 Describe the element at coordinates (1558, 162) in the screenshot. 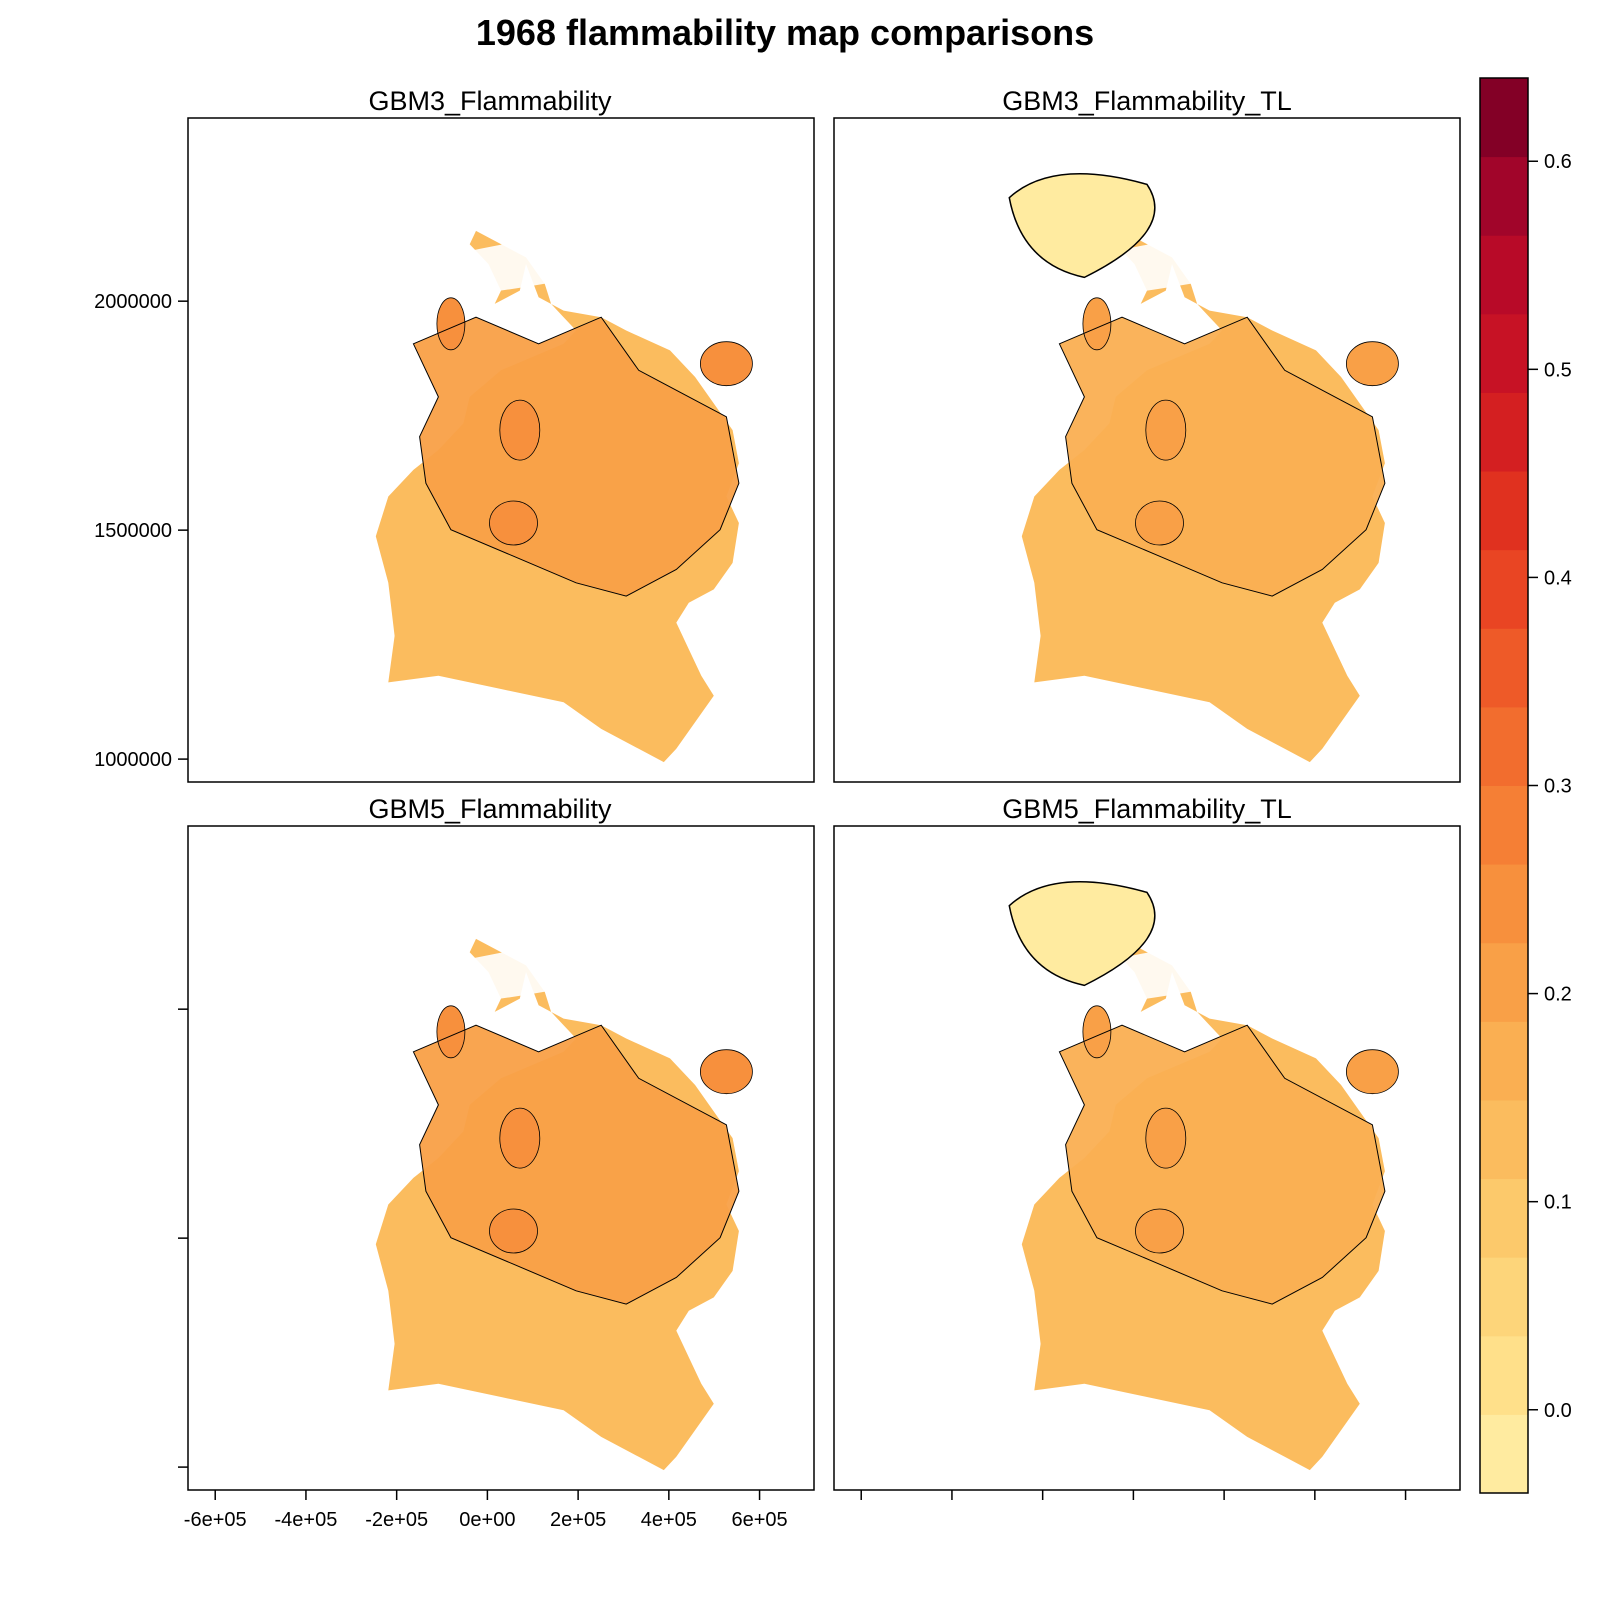

I see `colorbar-tick-label: 0.6` at that location.